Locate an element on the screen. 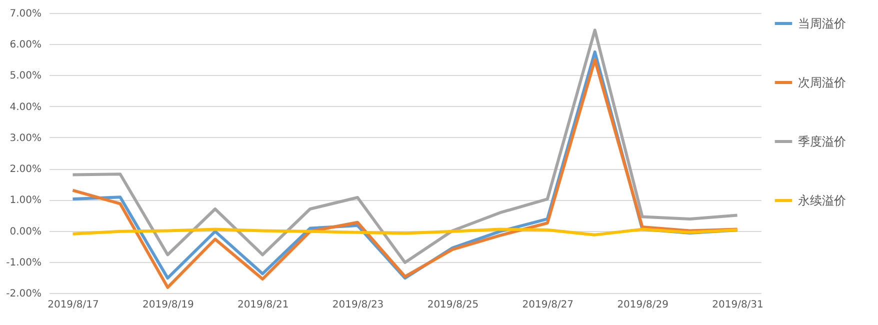 Image resolution: width=878 pixels, height=325 pixels. y-tick-label: 6.00% is located at coordinates (26, 45).